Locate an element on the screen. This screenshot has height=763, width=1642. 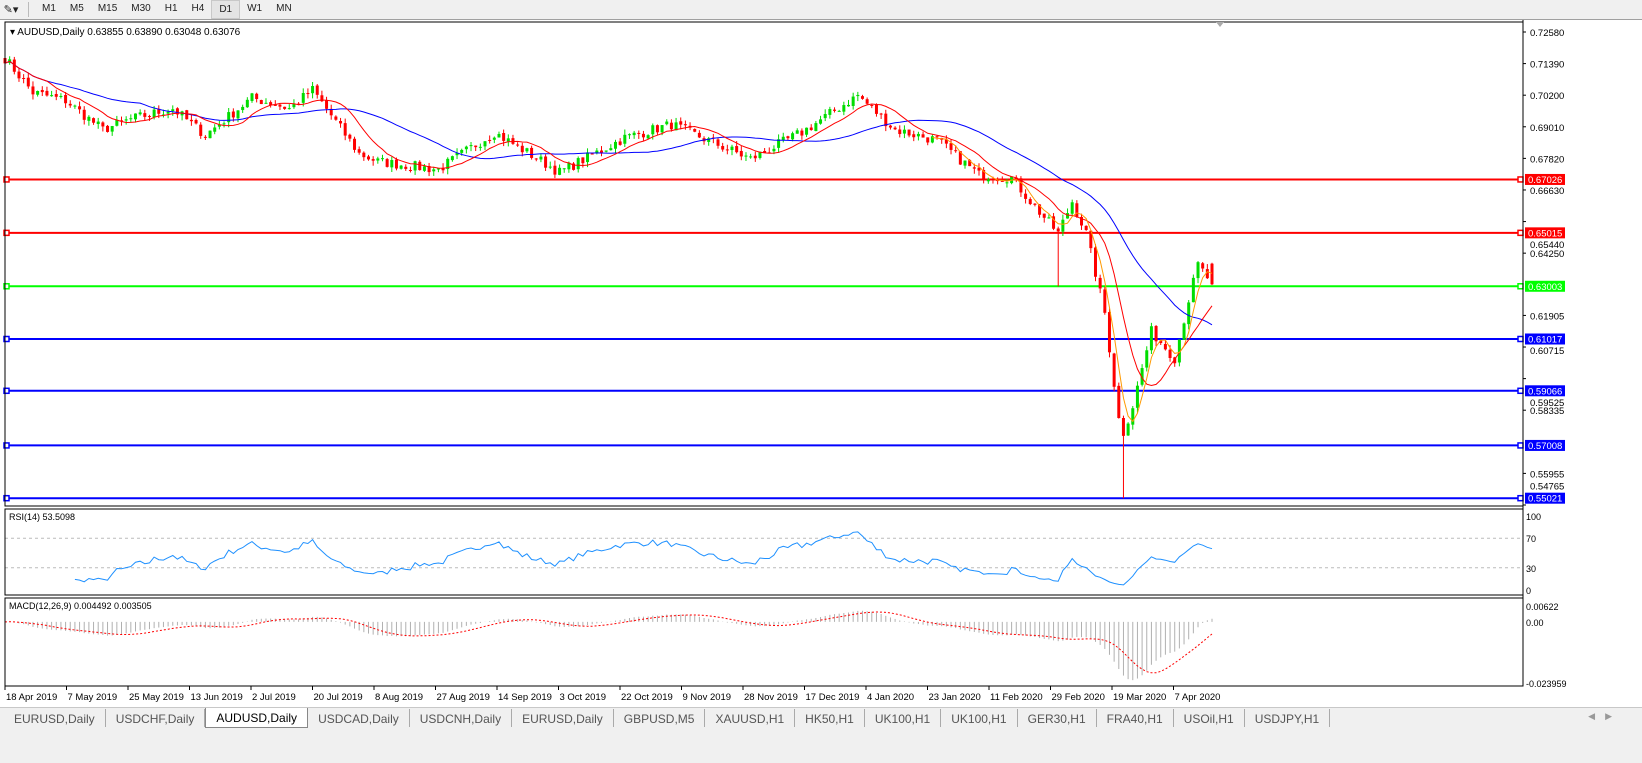
timeframe-d1: D1 is located at coordinates (226, 9).